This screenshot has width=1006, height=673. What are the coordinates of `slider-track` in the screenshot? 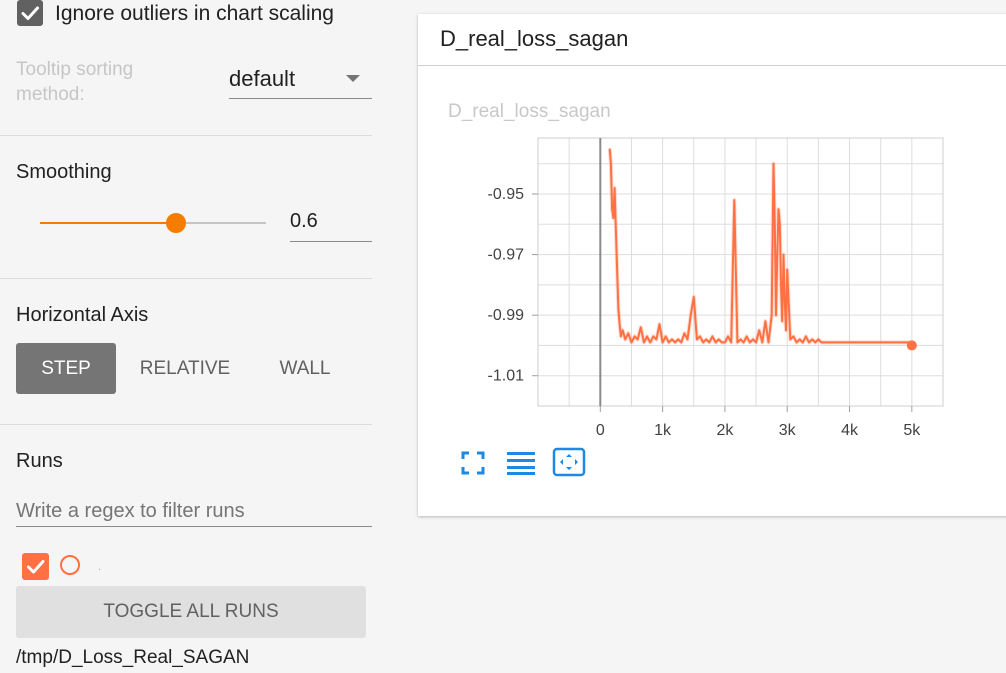 It's located at (221, 223).